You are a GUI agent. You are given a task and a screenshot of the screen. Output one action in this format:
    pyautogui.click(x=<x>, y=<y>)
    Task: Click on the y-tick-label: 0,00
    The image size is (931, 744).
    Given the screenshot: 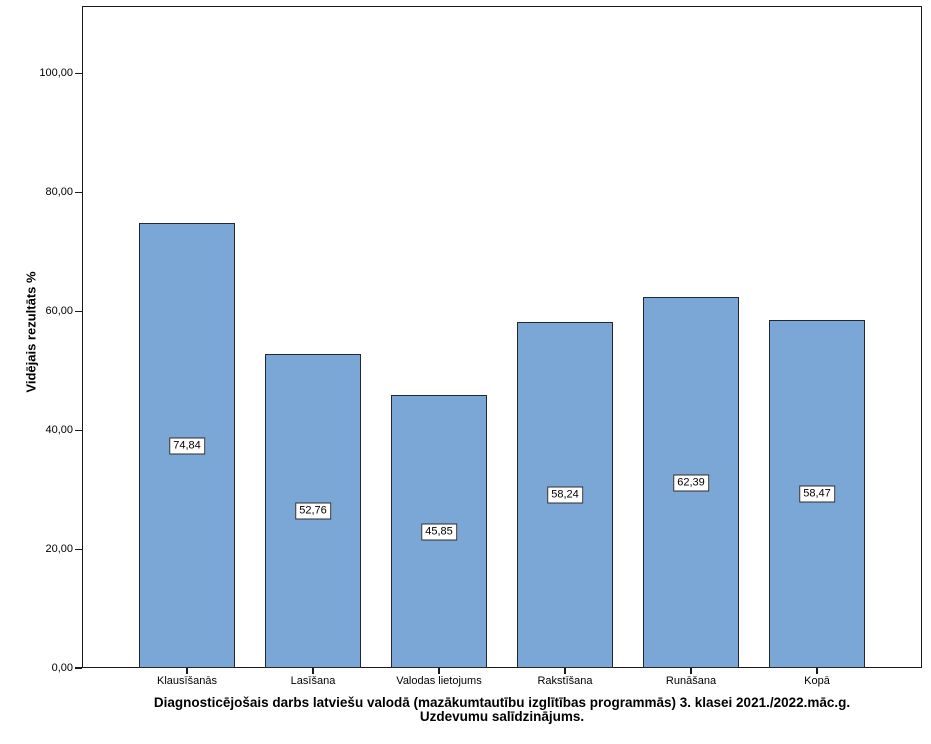 What is the action you would take?
    pyautogui.click(x=62, y=667)
    